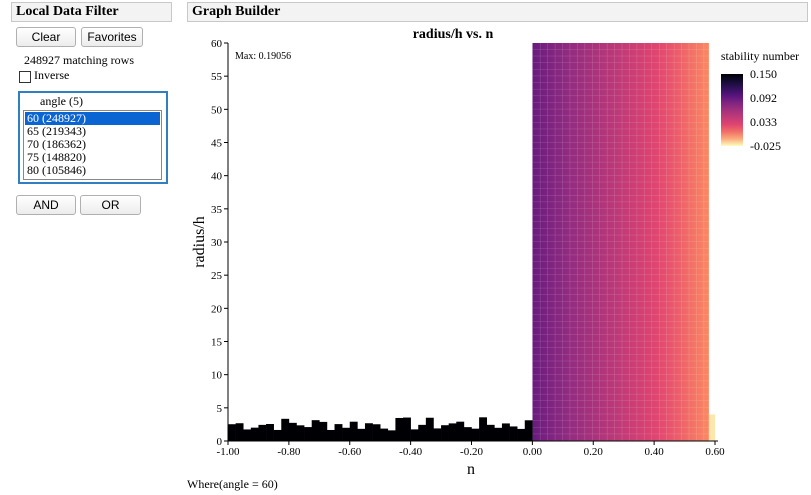  I want to click on y-tick-label: 60, so click(217, 44).